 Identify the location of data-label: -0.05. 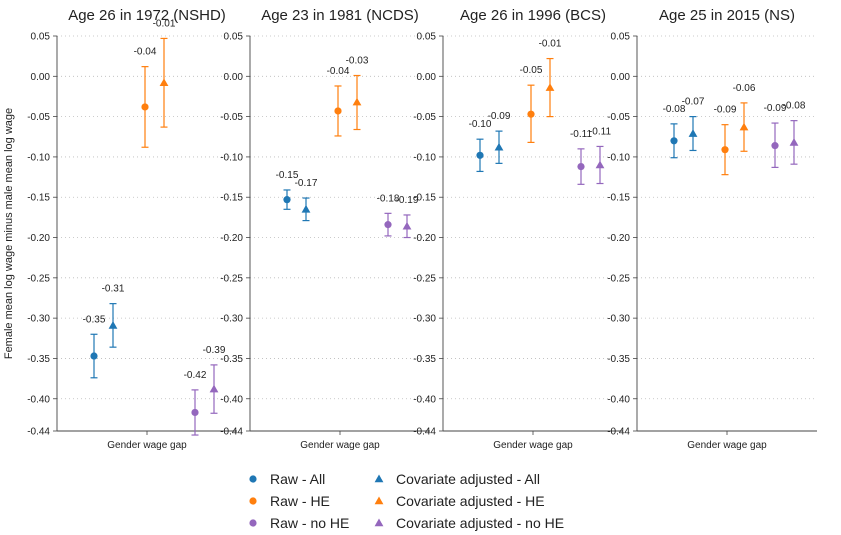
(531, 70).